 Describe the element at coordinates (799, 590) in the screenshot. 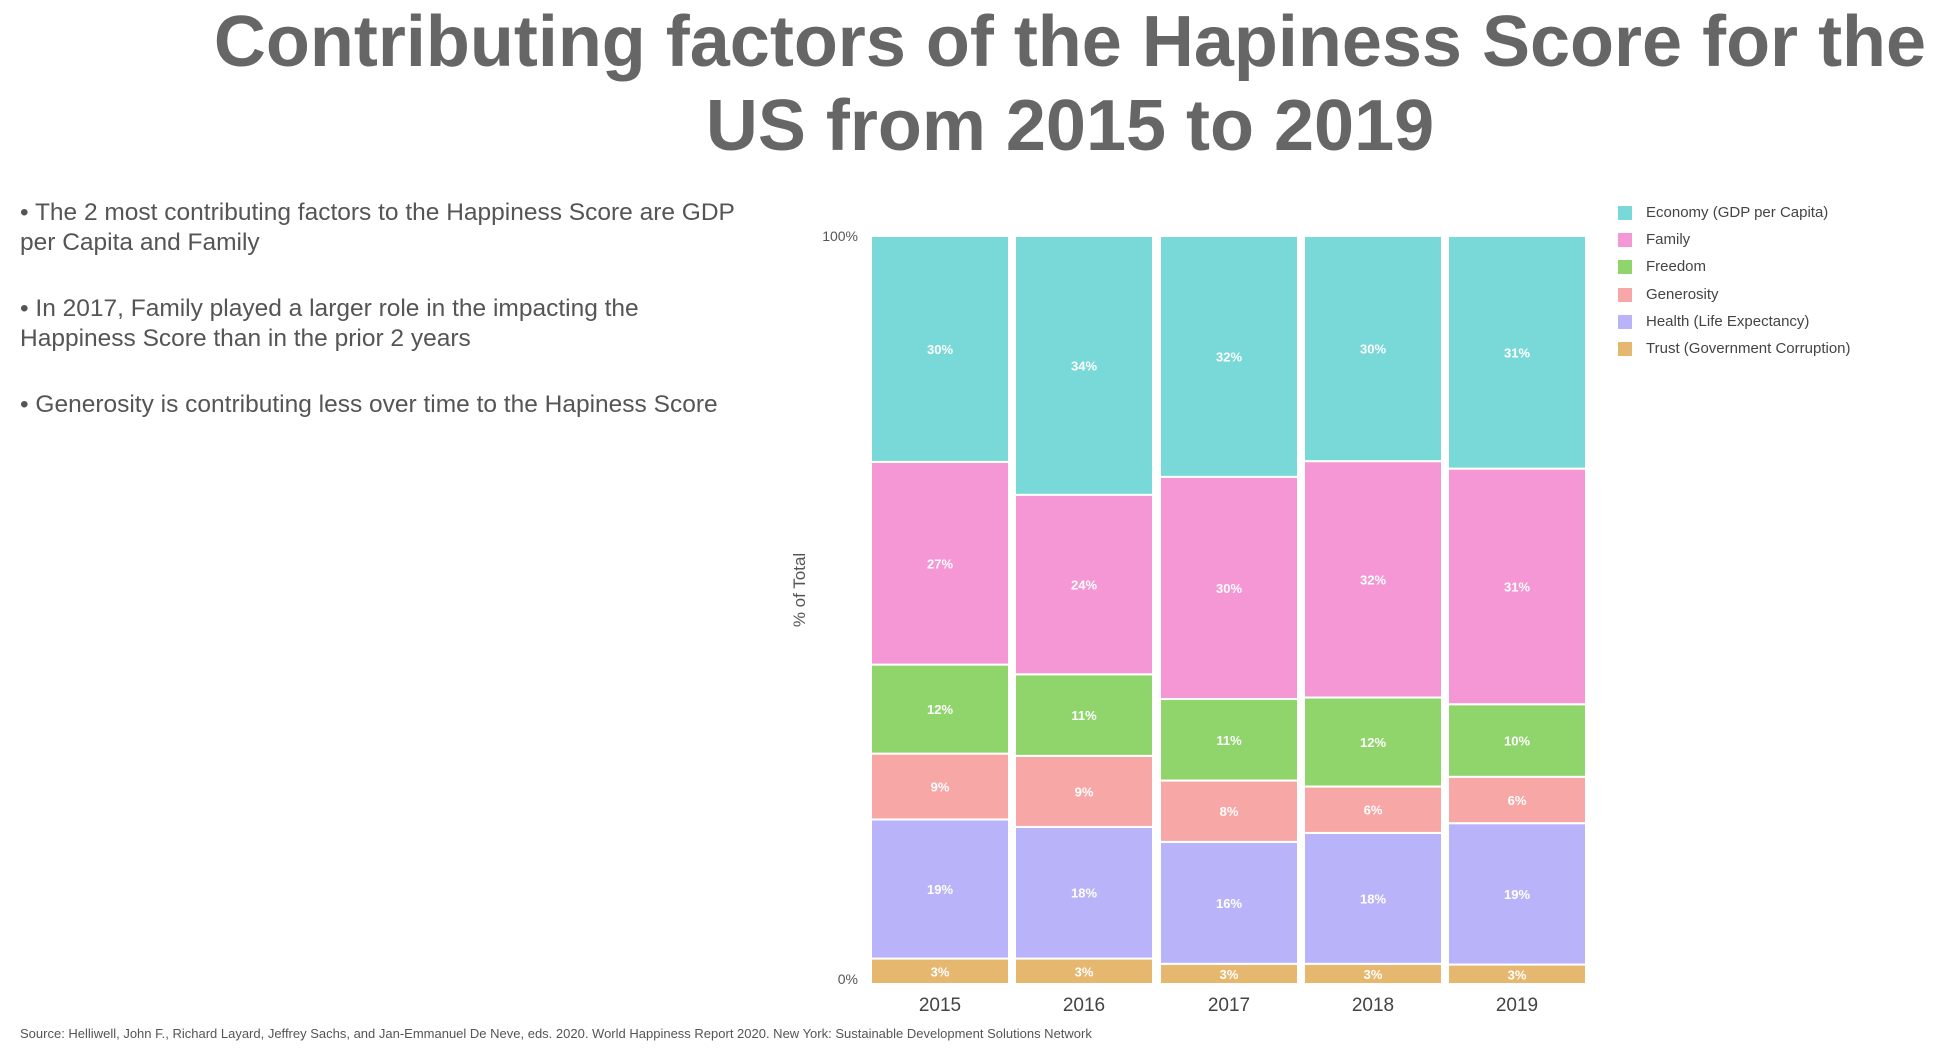

I see `y-axis-label: % of Total` at that location.